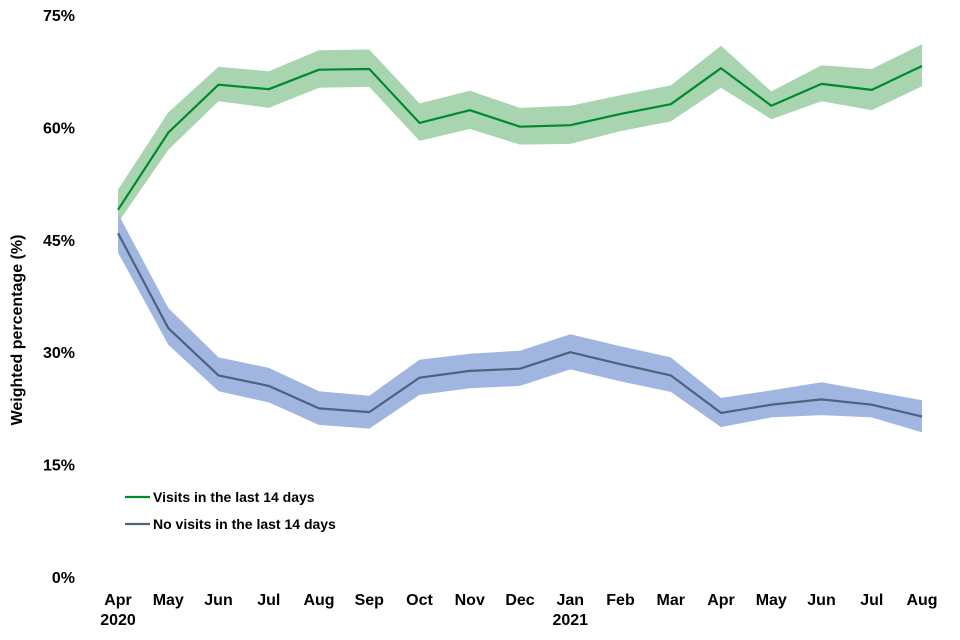  I want to click on legend-label: Visits in the last 14 days, so click(234, 497).